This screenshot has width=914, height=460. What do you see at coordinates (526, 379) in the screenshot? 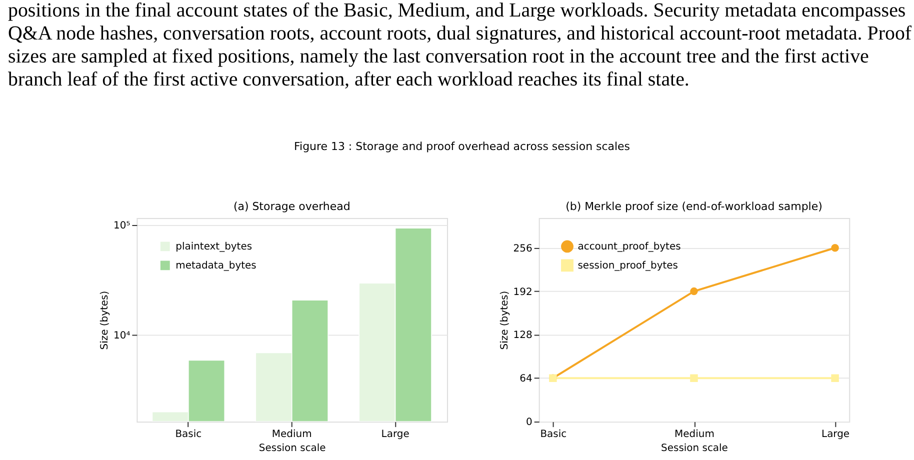
I see `y-tick-label: 64` at bounding box center [526, 379].